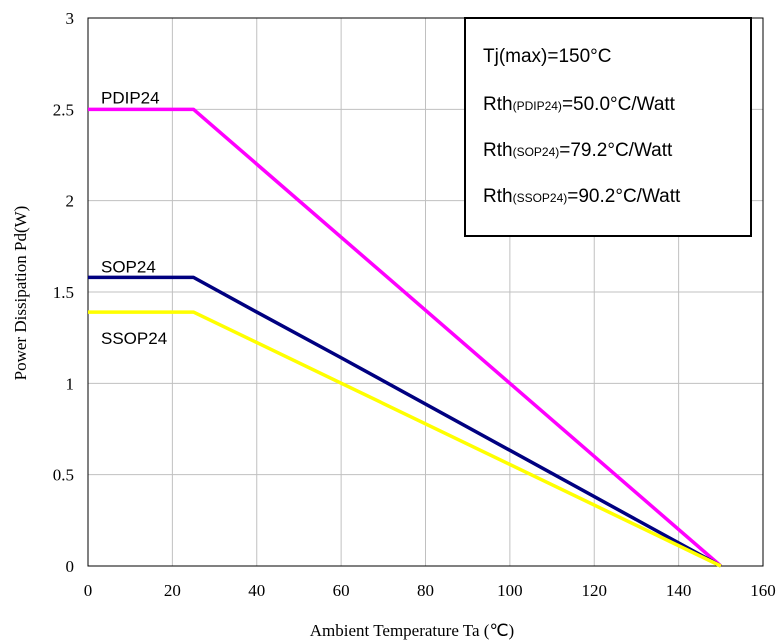  What do you see at coordinates (547, 56) in the screenshot?
I see `annotation-tjmax: Tj(max)=150°C` at bounding box center [547, 56].